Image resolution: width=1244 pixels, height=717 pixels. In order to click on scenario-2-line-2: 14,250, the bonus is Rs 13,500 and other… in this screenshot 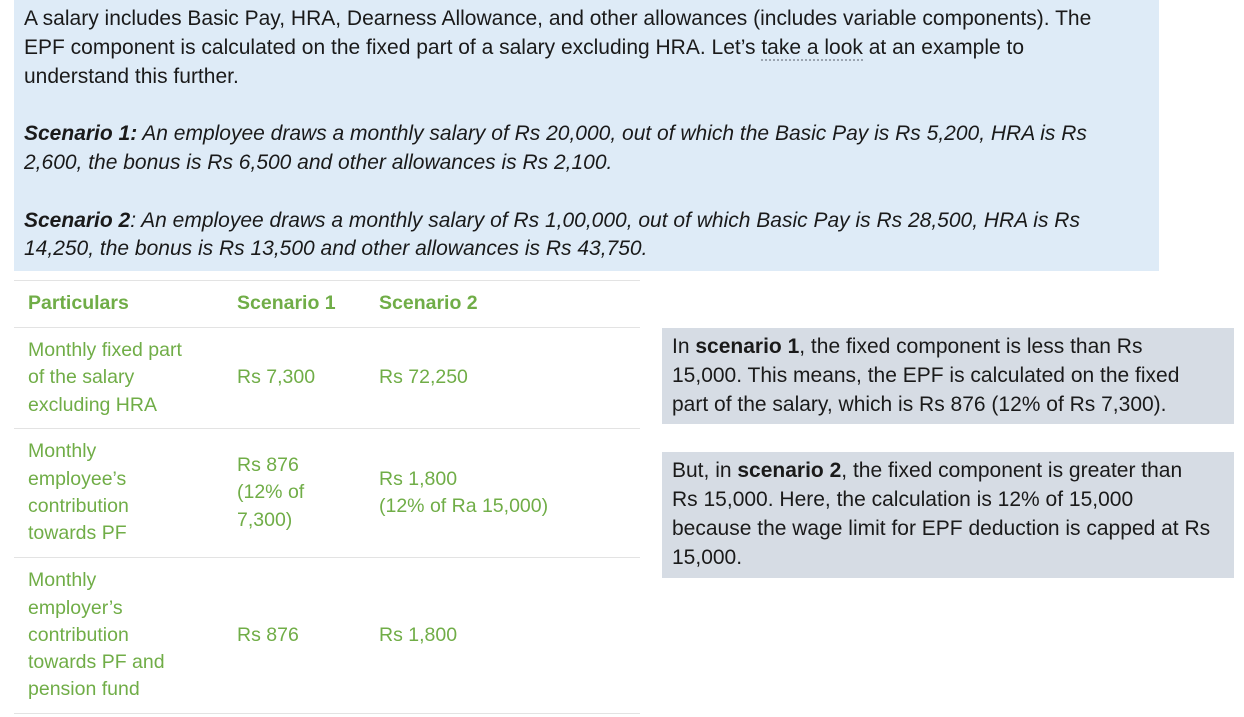, I will do `click(336, 249)`.